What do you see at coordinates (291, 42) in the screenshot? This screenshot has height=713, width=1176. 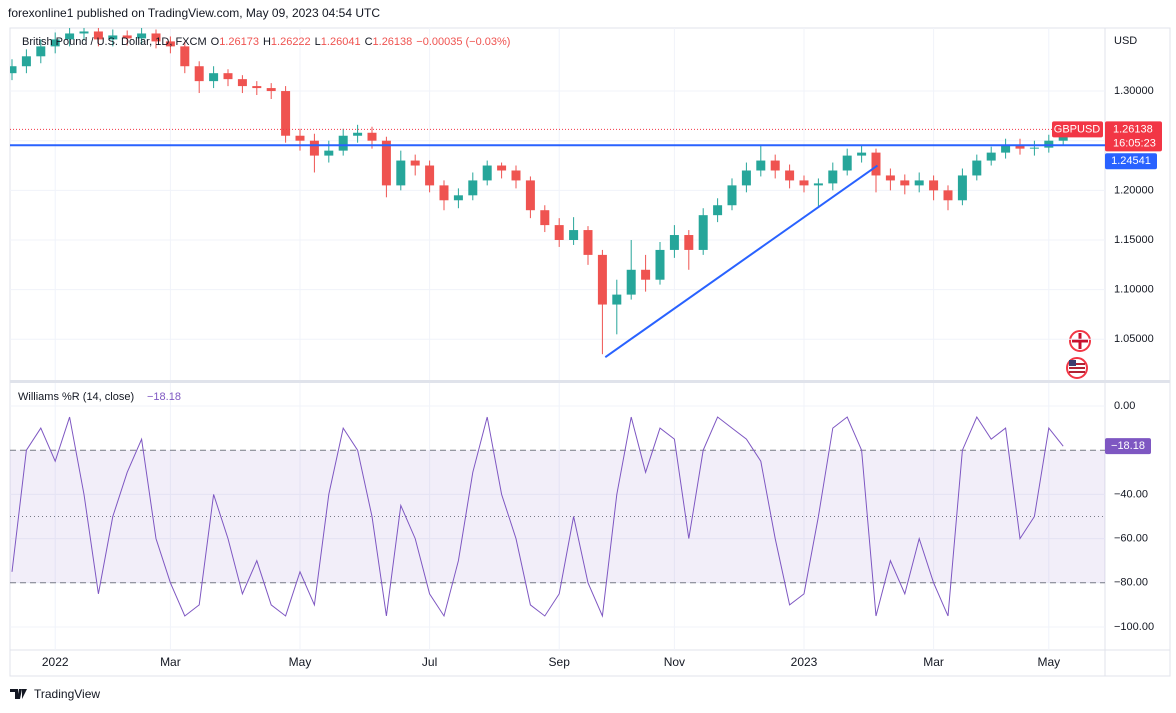 I see `legend-value: 1.26222` at bounding box center [291, 42].